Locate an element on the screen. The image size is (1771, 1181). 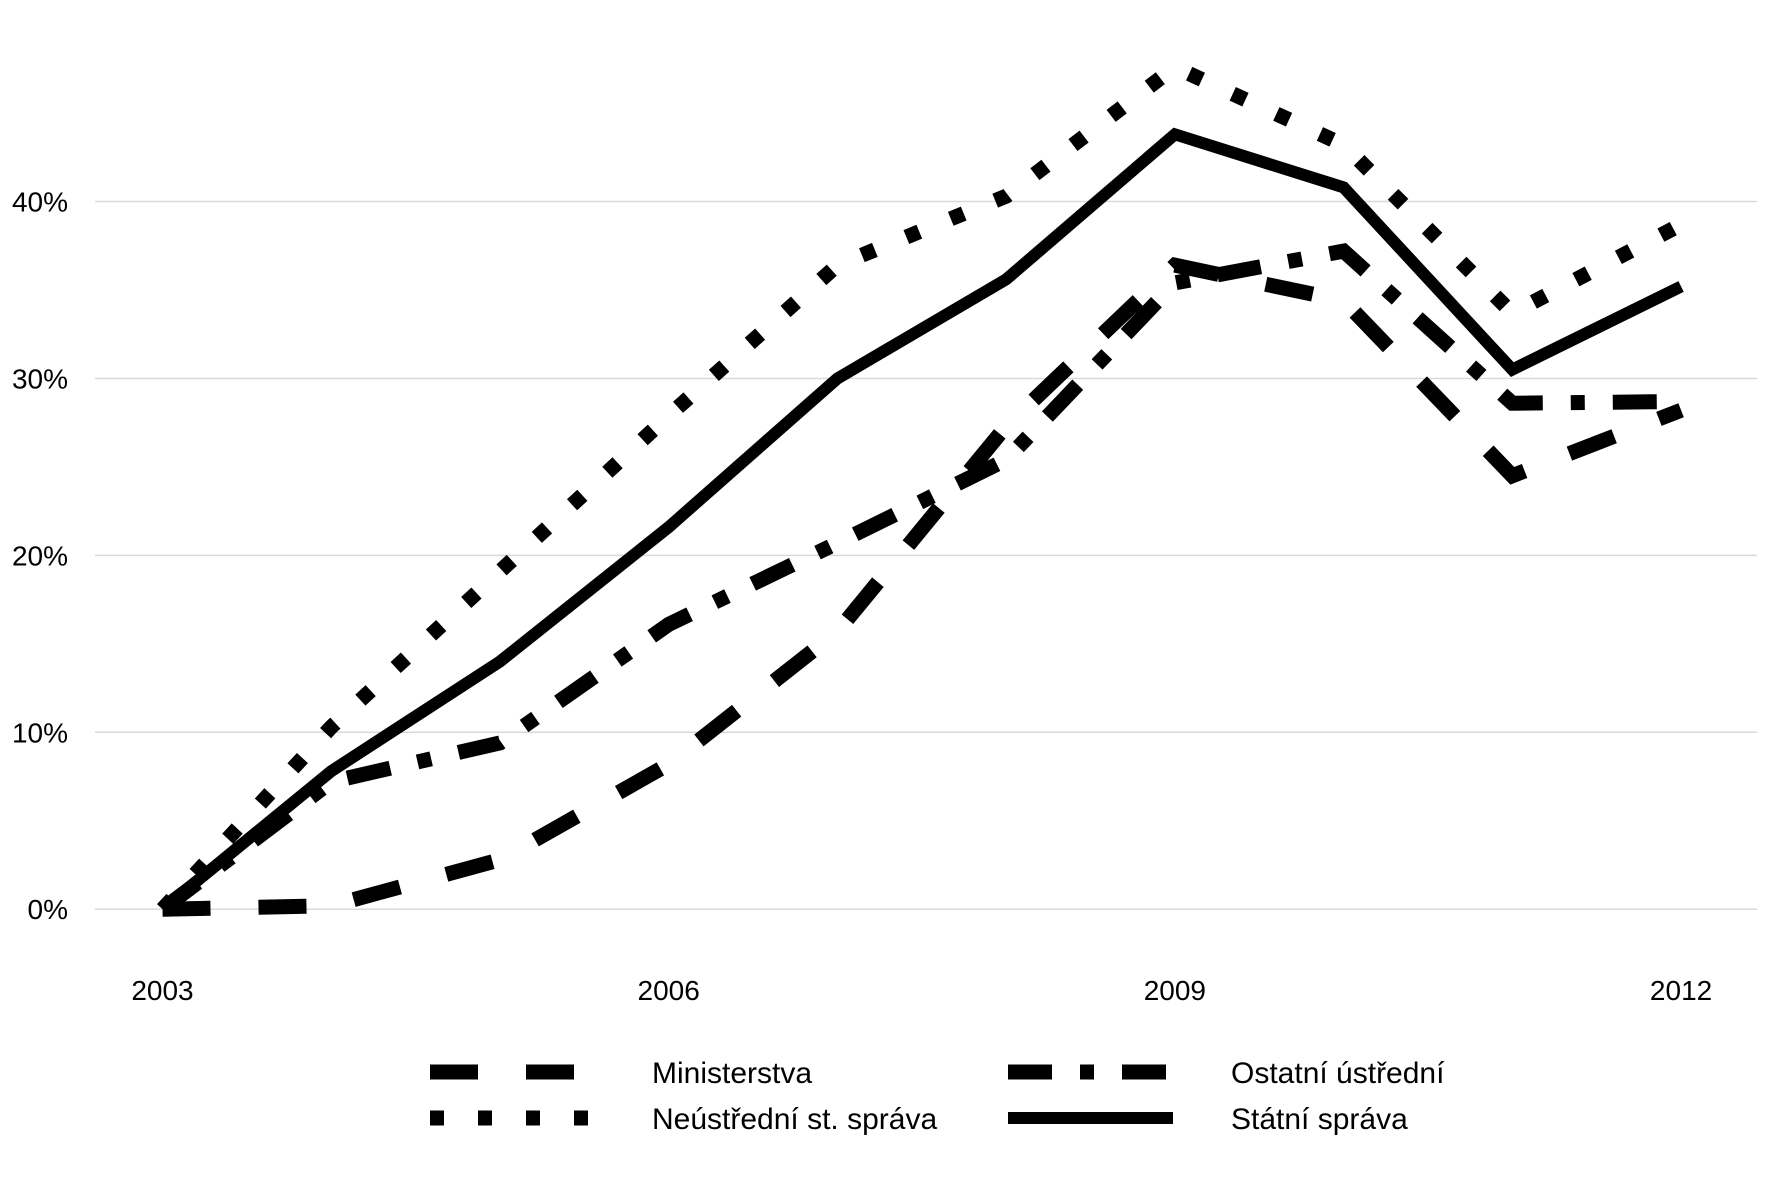
y-tick-label: 20% is located at coordinates (40, 555).